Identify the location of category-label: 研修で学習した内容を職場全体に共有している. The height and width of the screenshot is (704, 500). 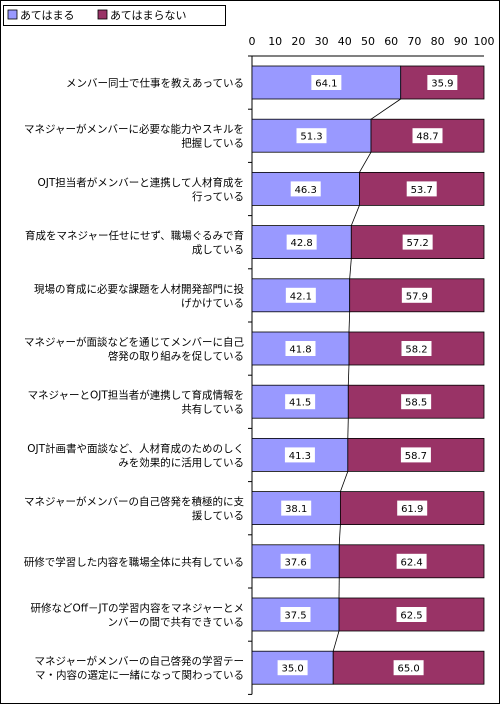
(134, 561).